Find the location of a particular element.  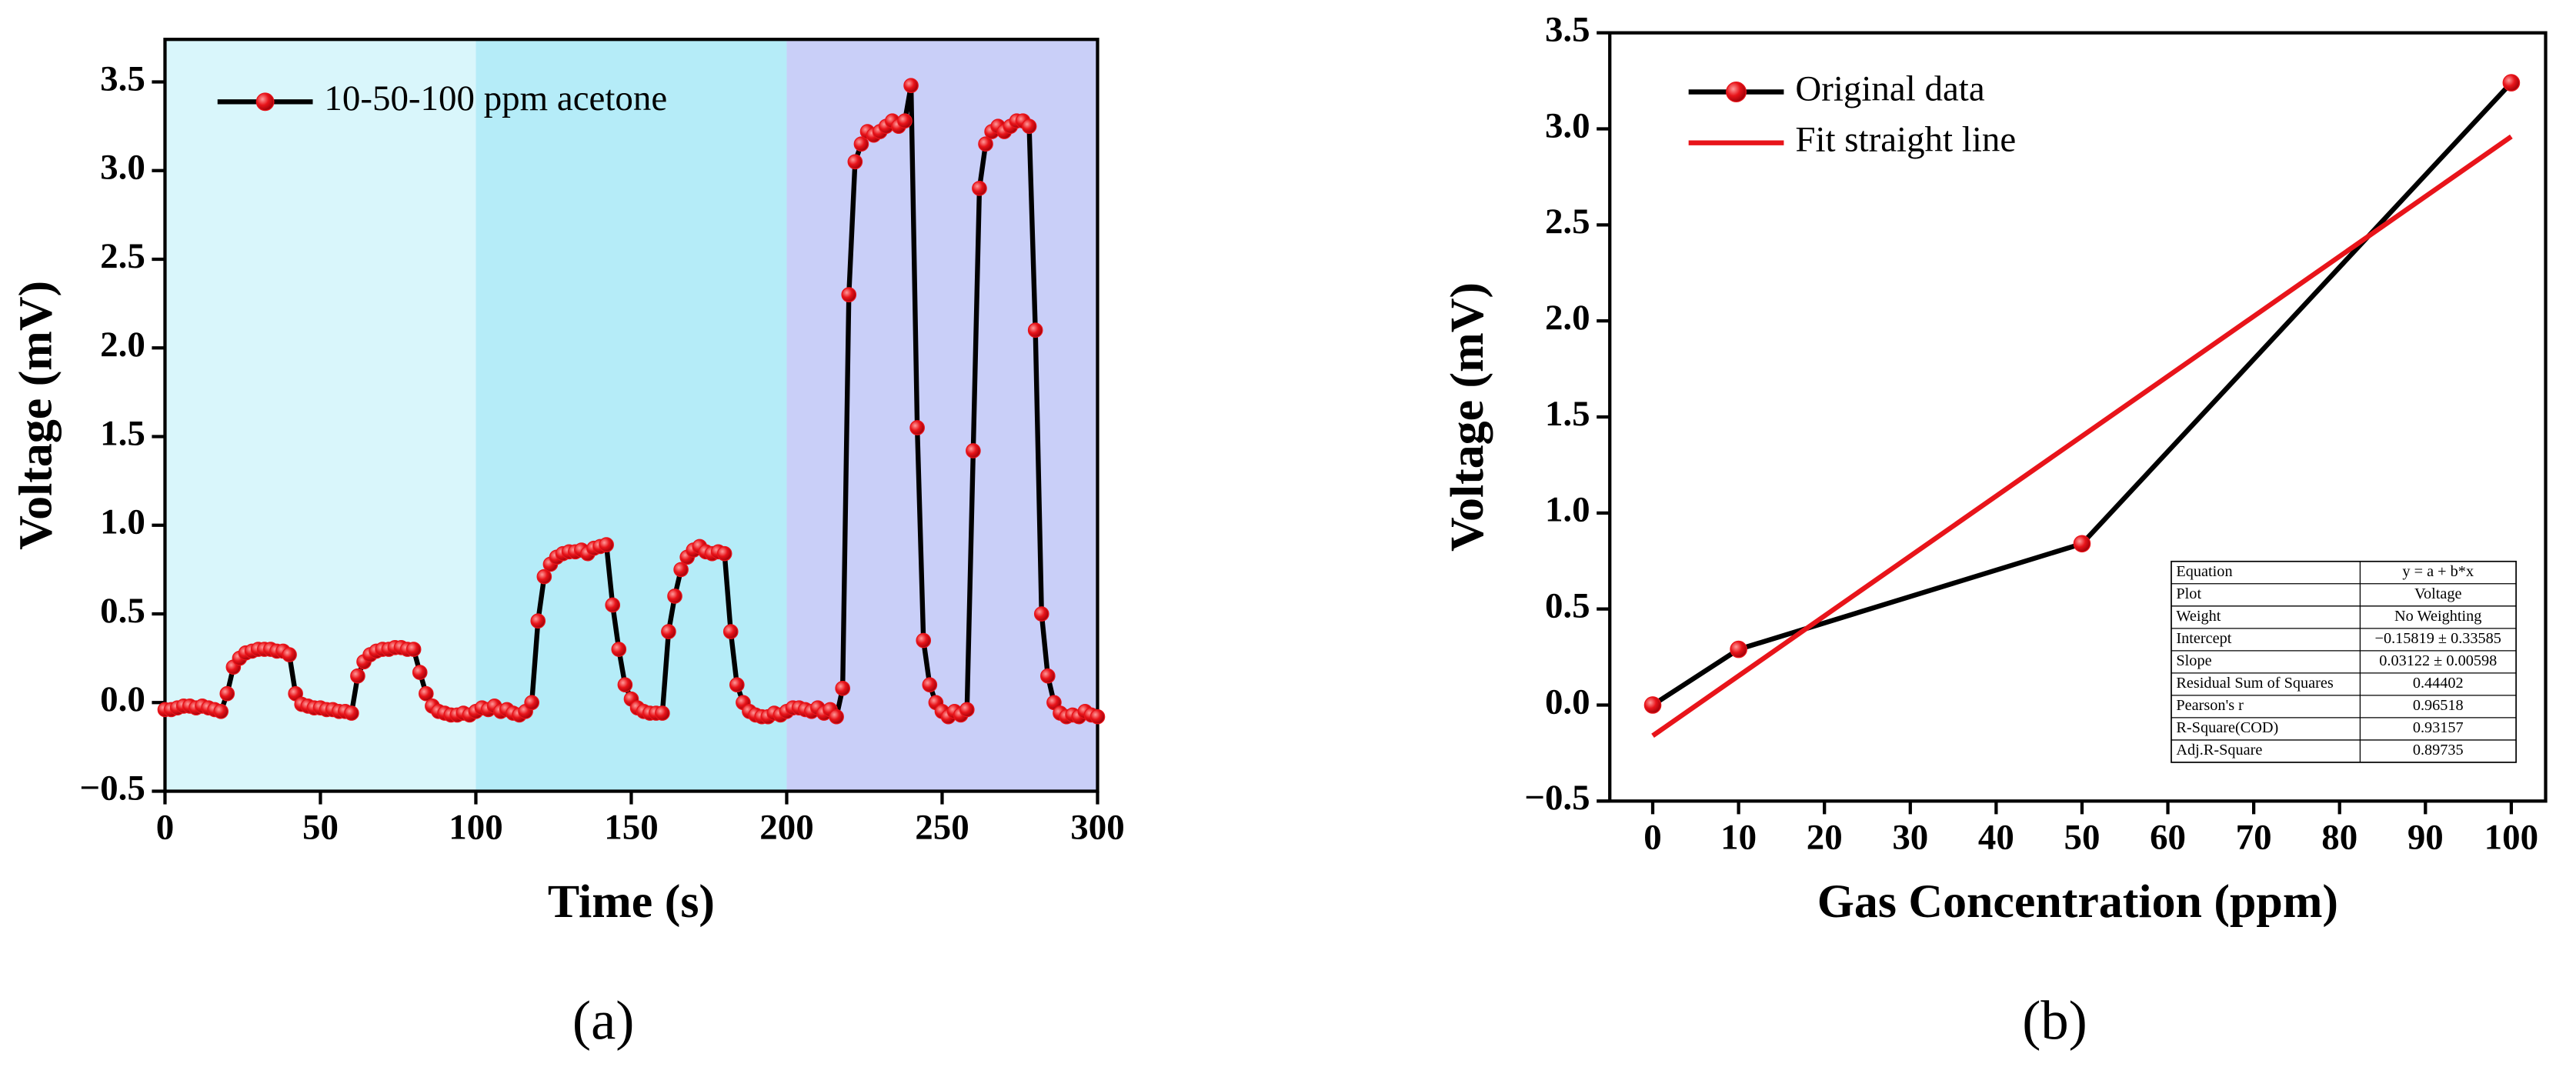

table-key: Adj.R-Square is located at coordinates (2219, 750).